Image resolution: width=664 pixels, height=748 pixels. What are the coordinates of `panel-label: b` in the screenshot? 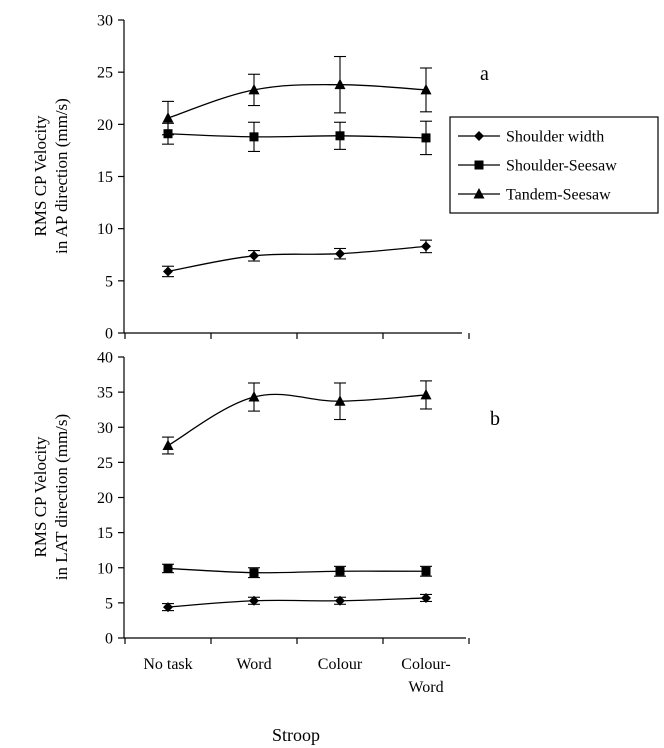 It's located at (495, 419).